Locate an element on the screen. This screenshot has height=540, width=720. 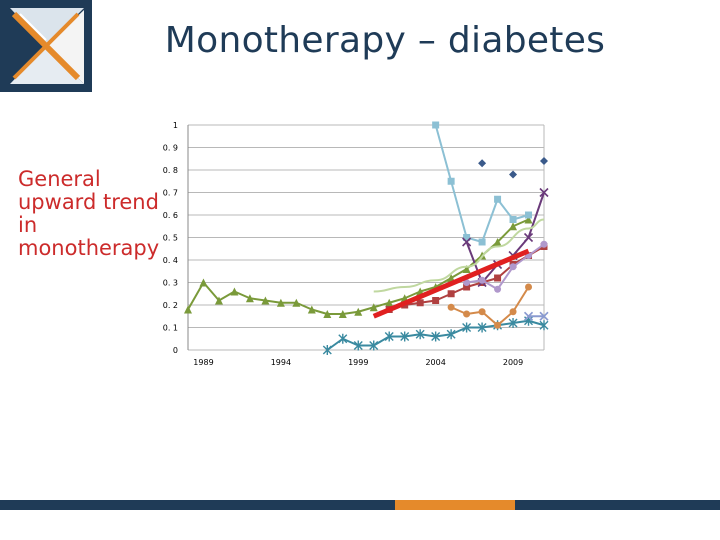
y-tick-label-3: 0. 3 is located at coordinates (170, 283).